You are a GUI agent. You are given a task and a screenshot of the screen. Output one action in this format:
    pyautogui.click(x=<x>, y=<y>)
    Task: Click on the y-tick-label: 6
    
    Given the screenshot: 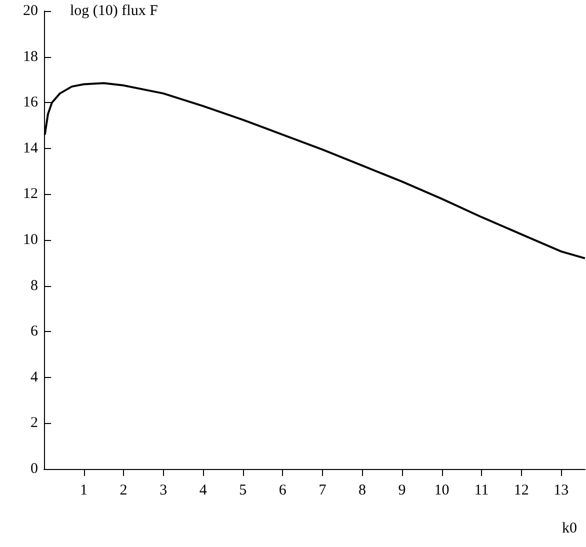 What is the action you would take?
    pyautogui.click(x=34, y=332)
    